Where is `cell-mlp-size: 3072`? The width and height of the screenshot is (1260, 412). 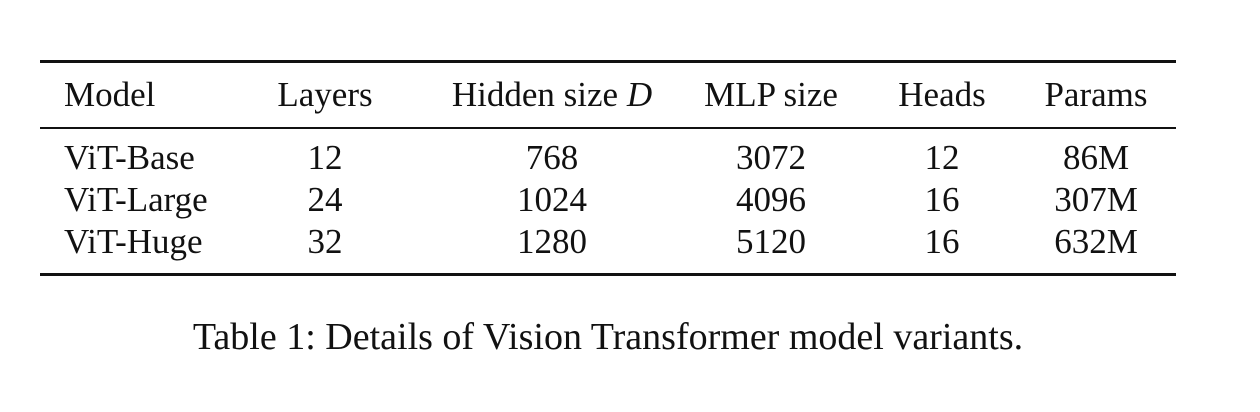
cell-mlp-size: 3072 is located at coordinates (771, 157).